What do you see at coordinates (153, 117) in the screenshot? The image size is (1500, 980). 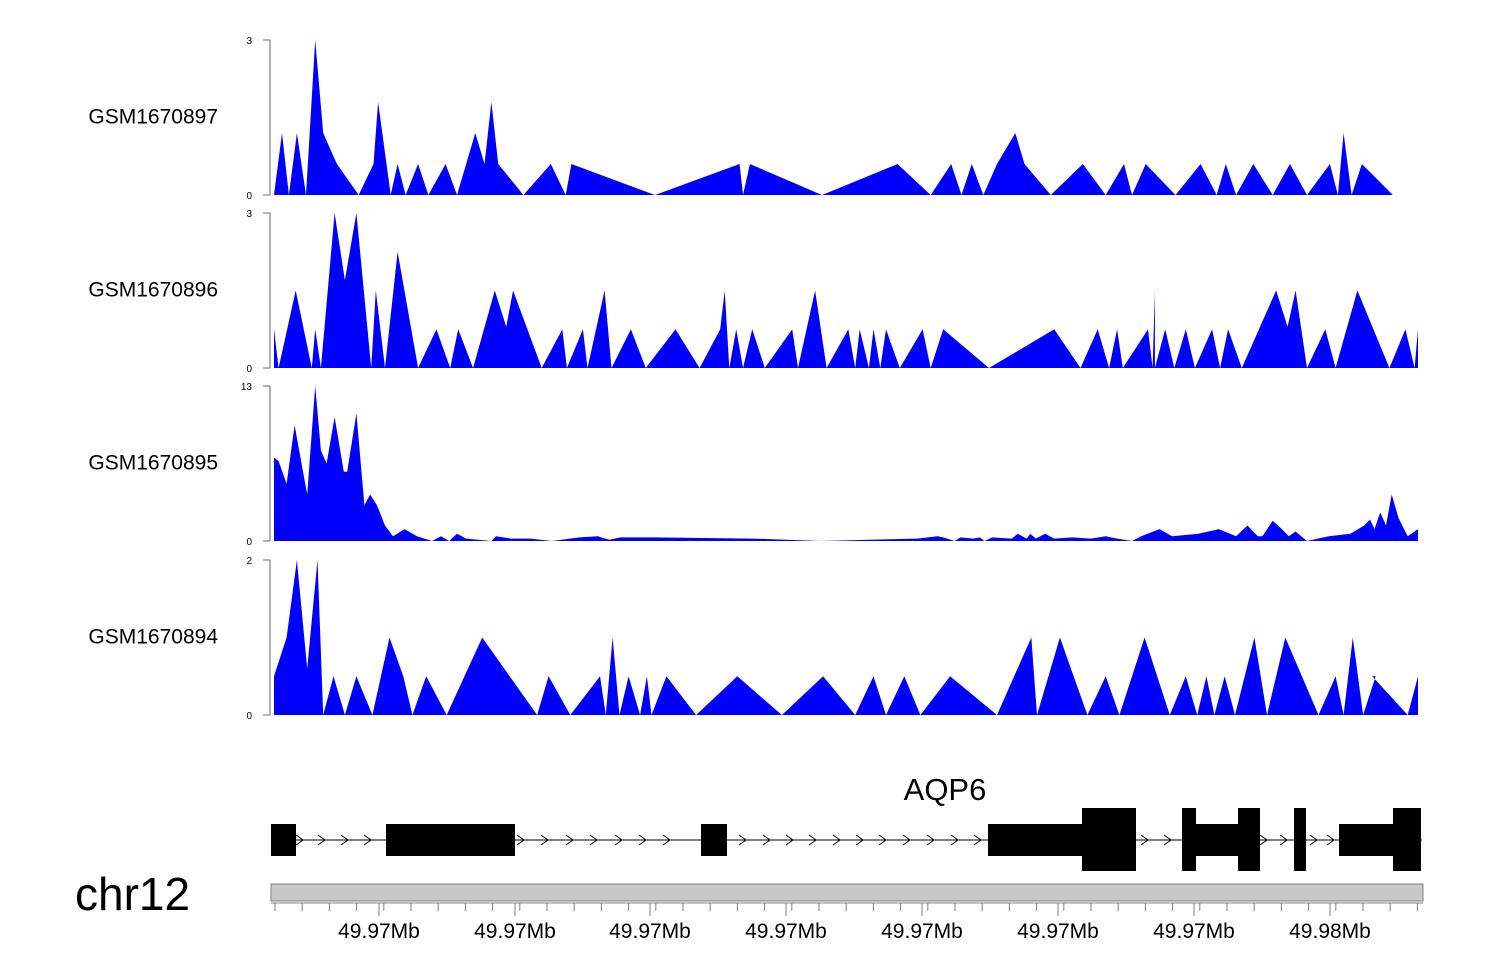 I see `track-label: GSM1670897` at bounding box center [153, 117].